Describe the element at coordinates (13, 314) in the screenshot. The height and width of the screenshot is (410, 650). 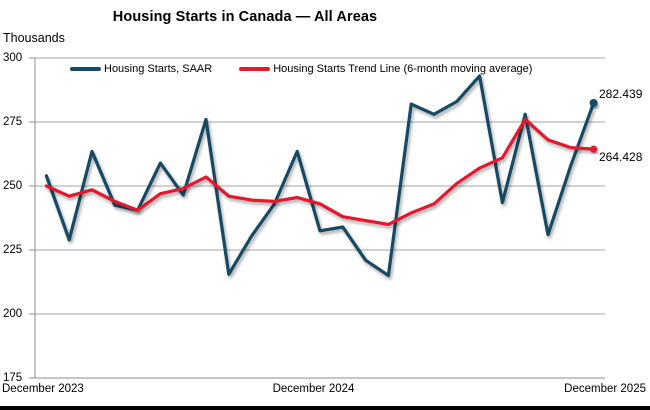
I see `y-tick-label-200: 200` at that location.